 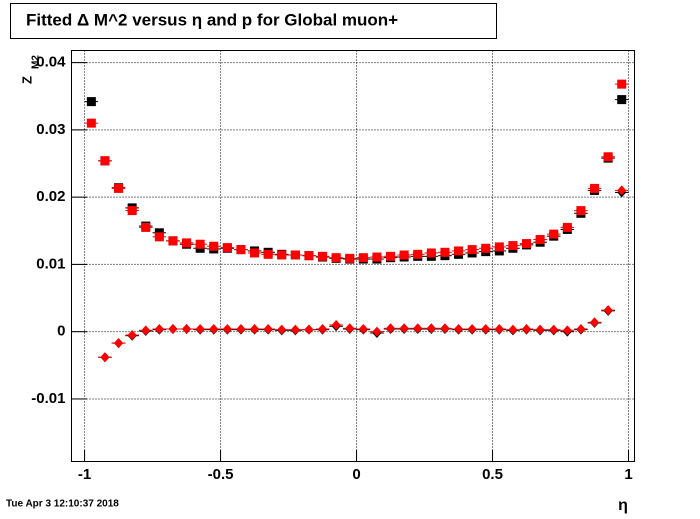 I want to click on timestamp: Tue Apr 3 12:10:37 2018, so click(x=62, y=504).